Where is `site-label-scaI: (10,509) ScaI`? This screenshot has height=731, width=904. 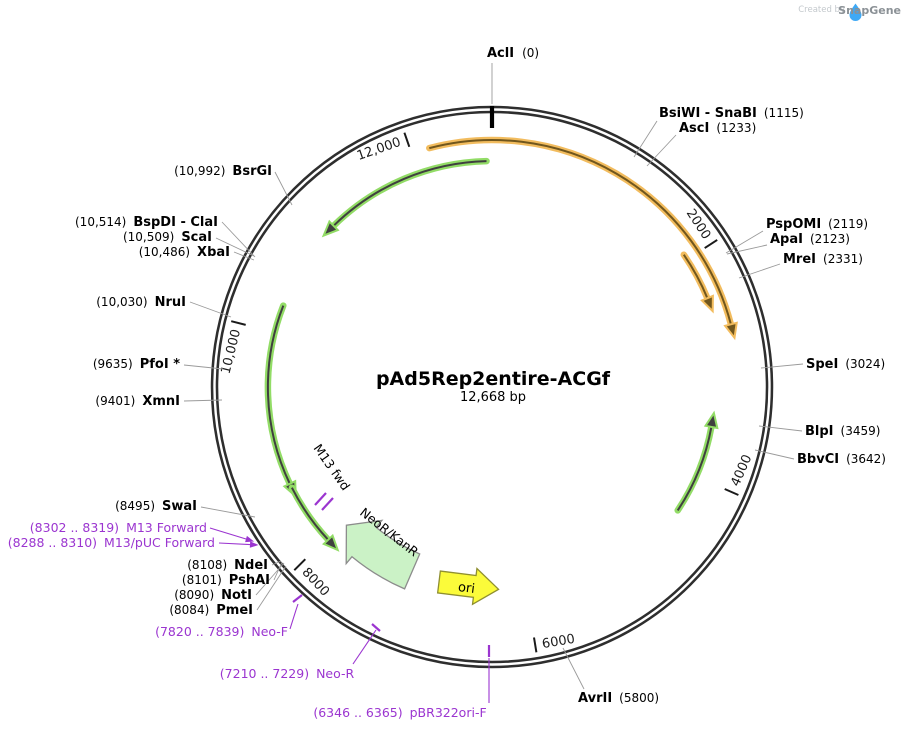
site-label-scaI: (10,509) ScaI is located at coordinates (167, 237).